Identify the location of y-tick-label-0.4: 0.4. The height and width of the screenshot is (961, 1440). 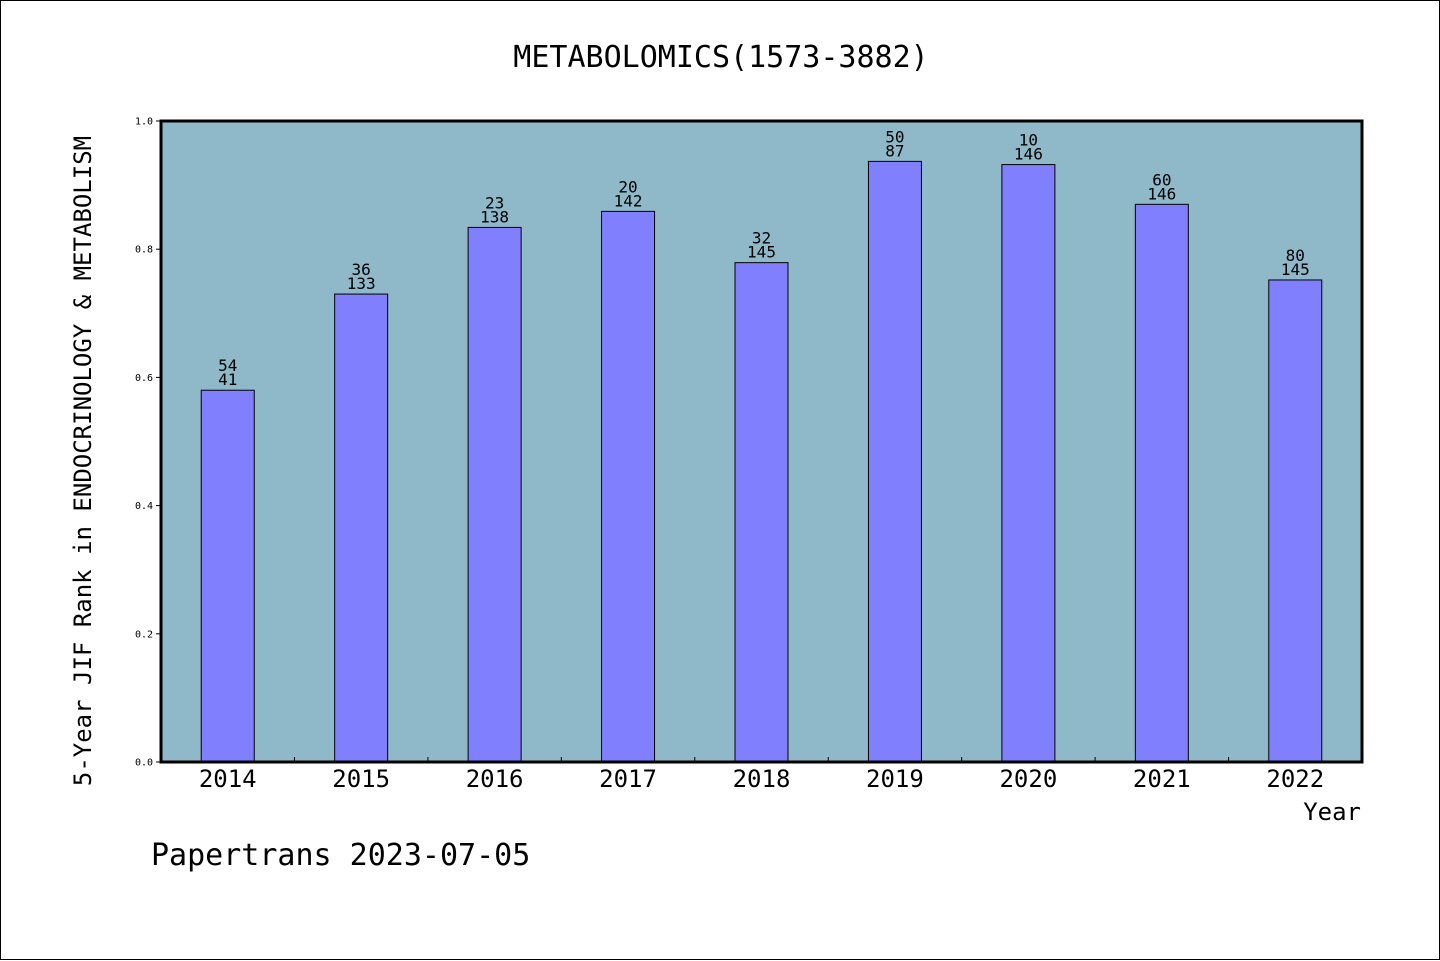
(144, 506).